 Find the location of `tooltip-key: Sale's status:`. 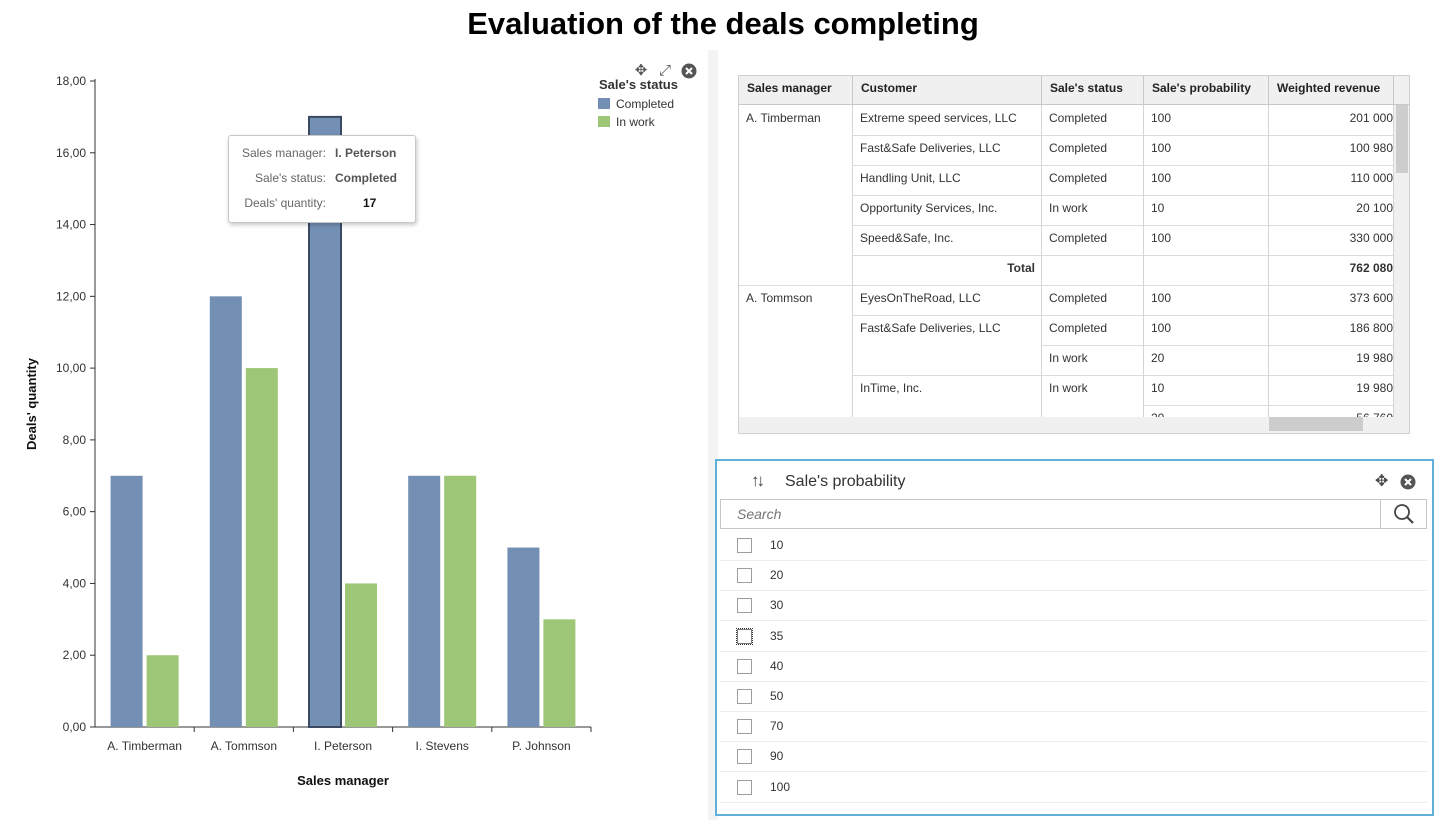

tooltip-key: Sale's status: is located at coordinates (290, 178).